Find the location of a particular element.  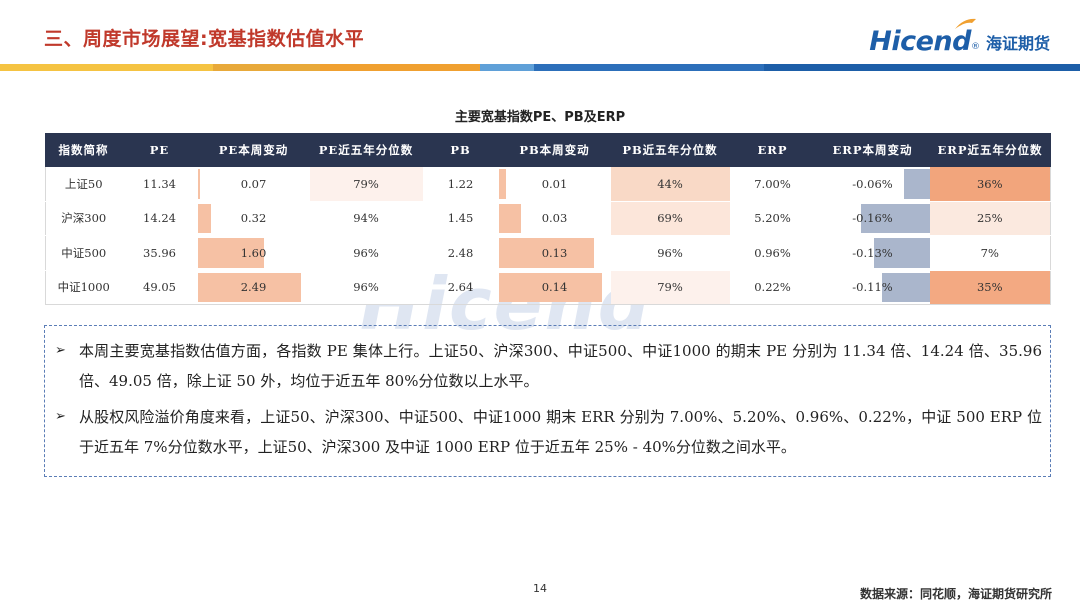

column-header: PE近五年分位数 is located at coordinates (366, 150).